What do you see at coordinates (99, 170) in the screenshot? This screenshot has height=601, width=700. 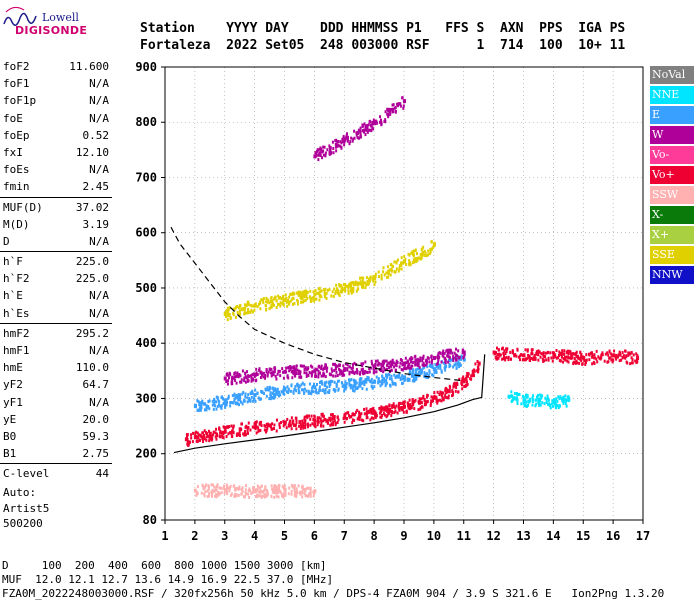 I see `param-value: N/A` at bounding box center [99, 170].